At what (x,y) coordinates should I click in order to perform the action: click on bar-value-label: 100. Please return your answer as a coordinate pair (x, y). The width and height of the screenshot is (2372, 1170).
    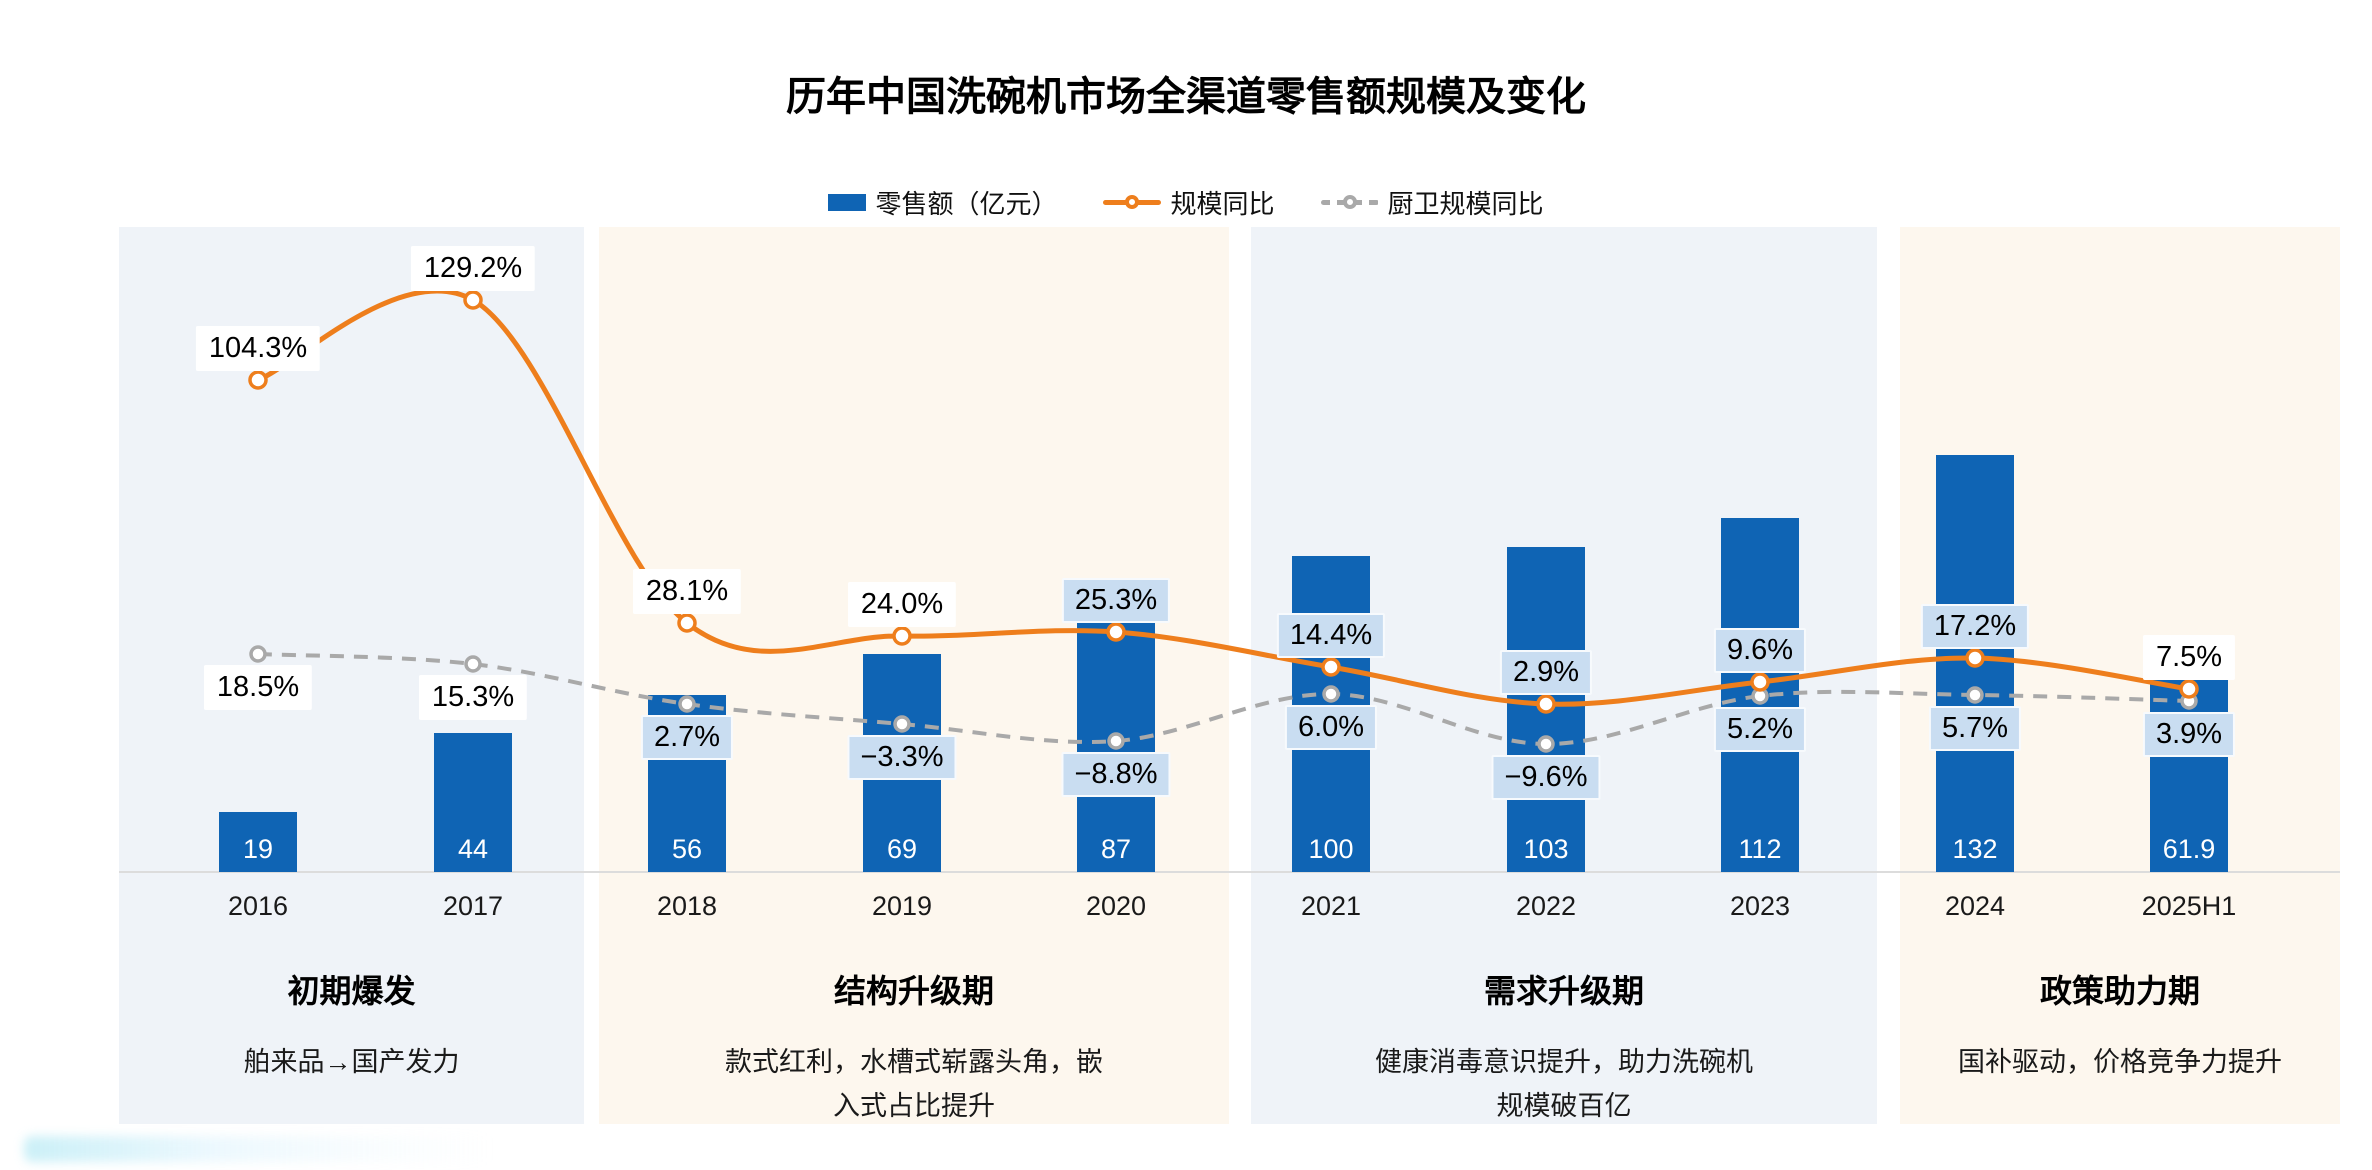
    Looking at the image, I should click on (1331, 849).